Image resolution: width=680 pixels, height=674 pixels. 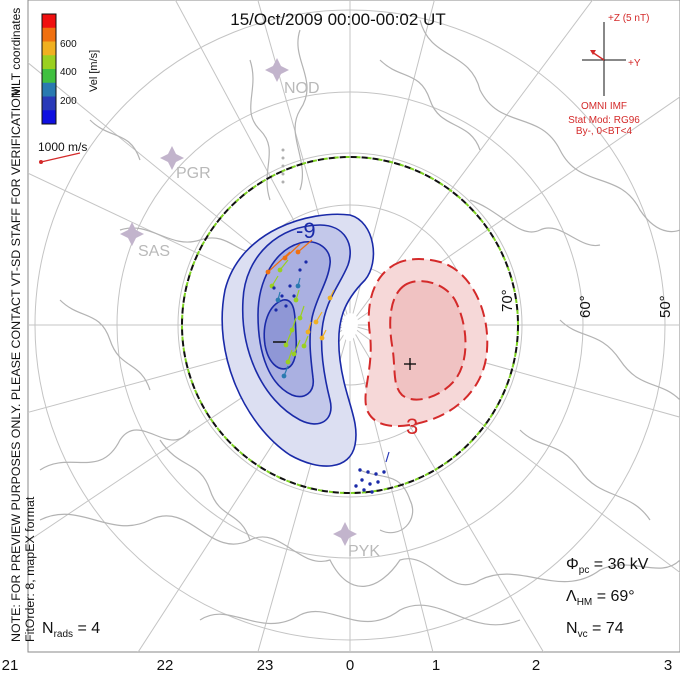 I want to click on reference-vector: 1000 m/s, so click(x=62, y=152).